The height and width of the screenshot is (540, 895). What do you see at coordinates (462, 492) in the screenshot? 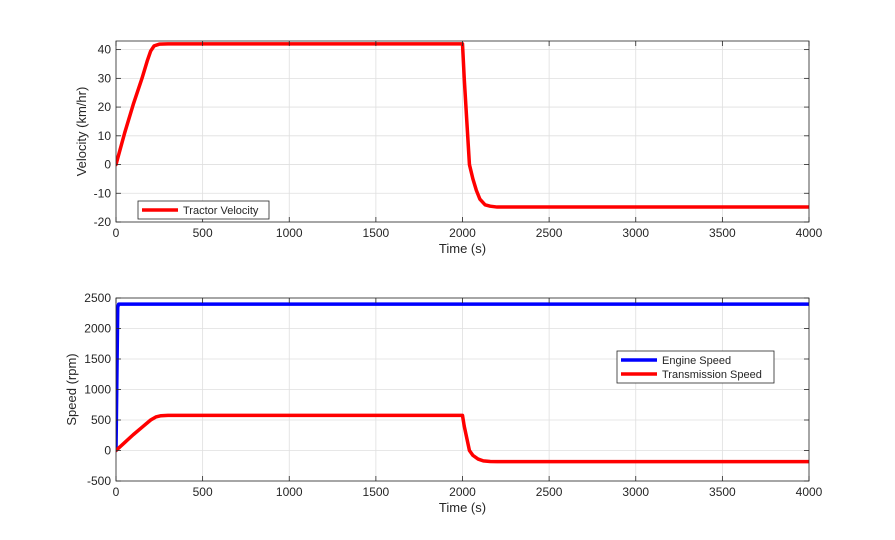
I see `chart-2-x-tick-label: 2000` at bounding box center [462, 492].